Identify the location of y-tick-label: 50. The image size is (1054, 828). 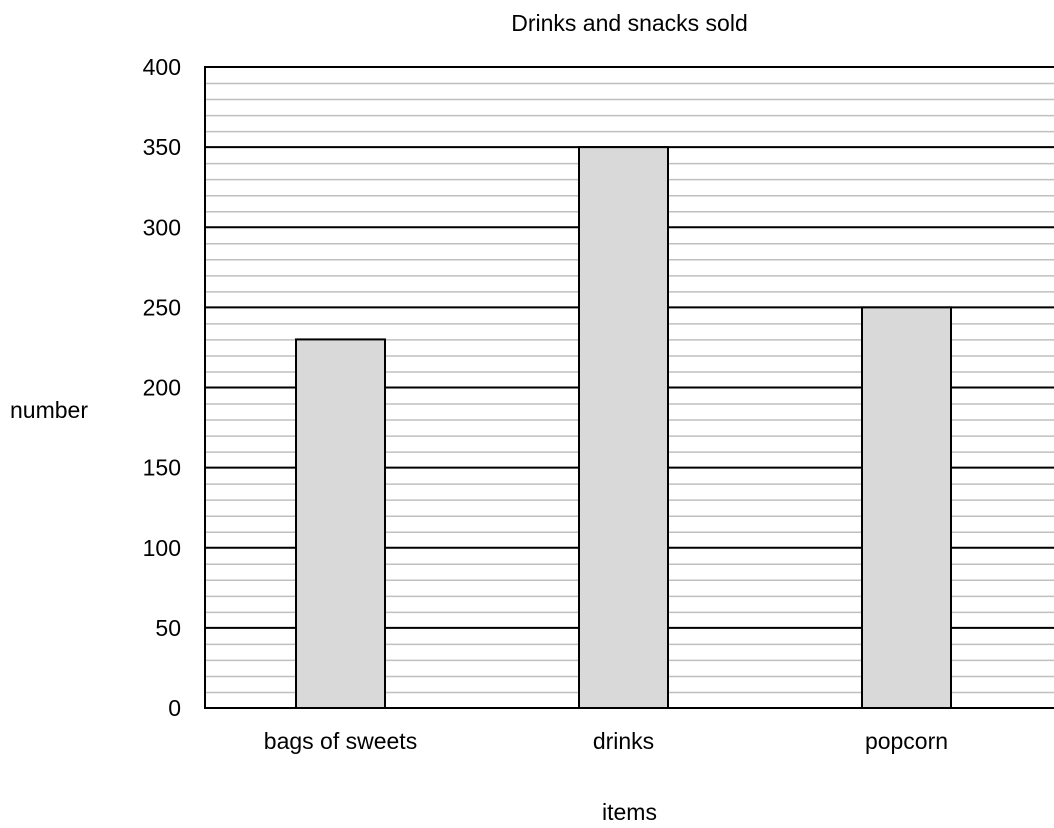
(168, 628).